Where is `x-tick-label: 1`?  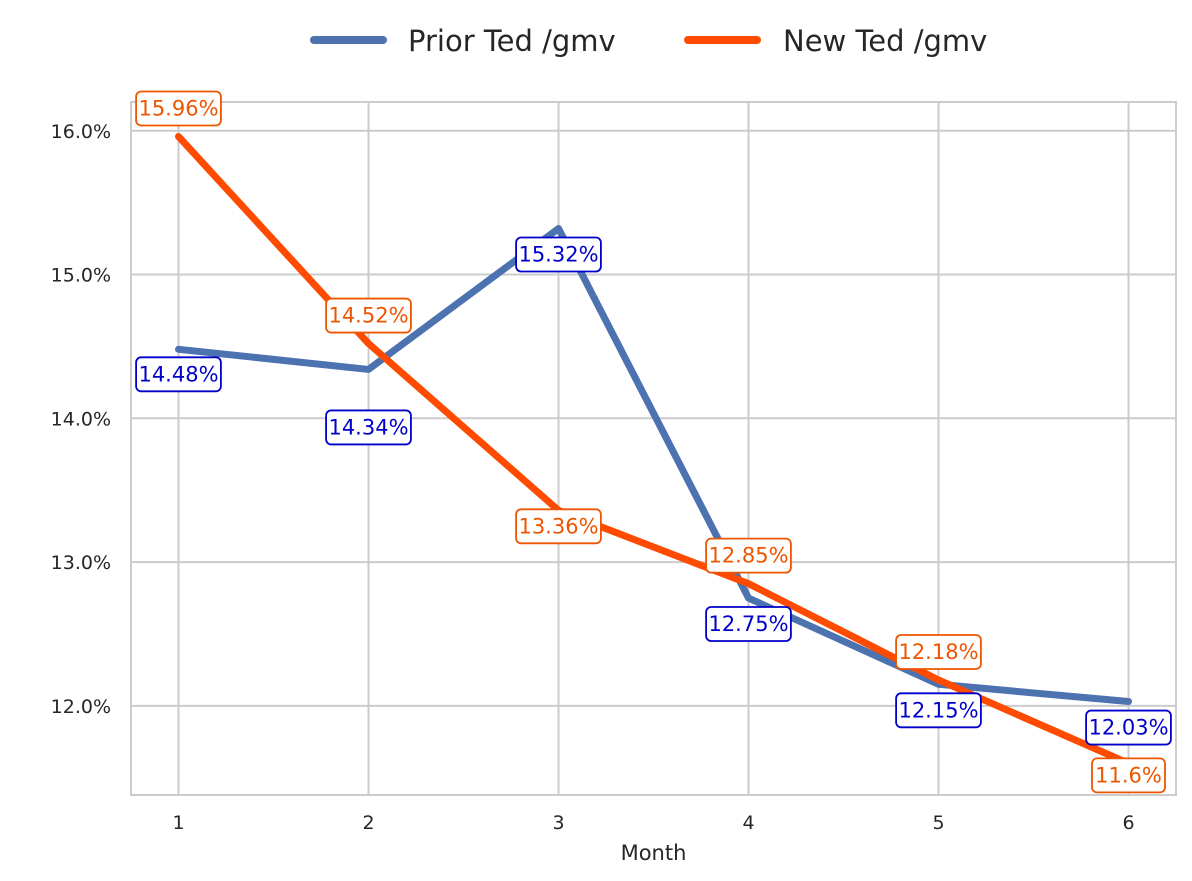
x-tick-label: 1 is located at coordinates (178, 823).